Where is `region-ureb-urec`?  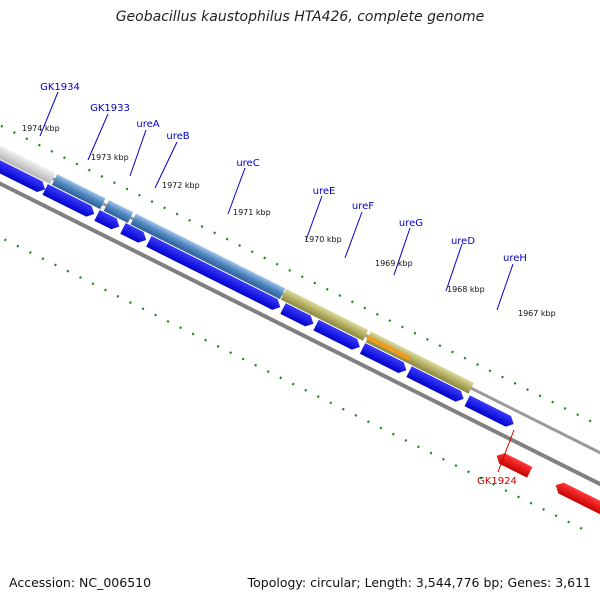
region-ureb-urec is located at coordinates (208, 256).